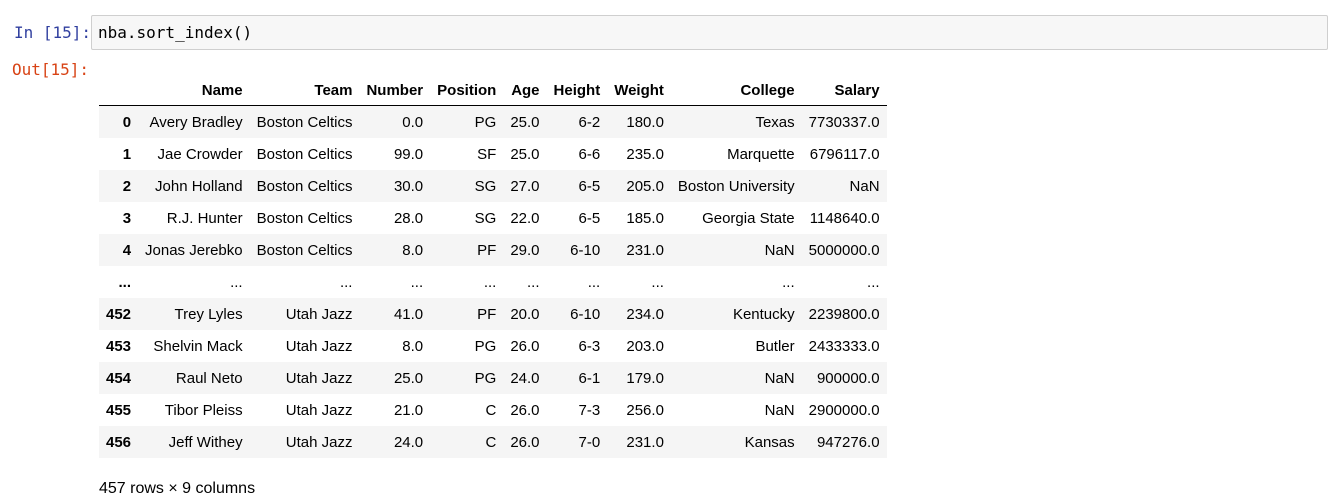  What do you see at coordinates (119, 346) in the screenshot?
I see `row-index-cell: 453` at bounding box center [119, 346].